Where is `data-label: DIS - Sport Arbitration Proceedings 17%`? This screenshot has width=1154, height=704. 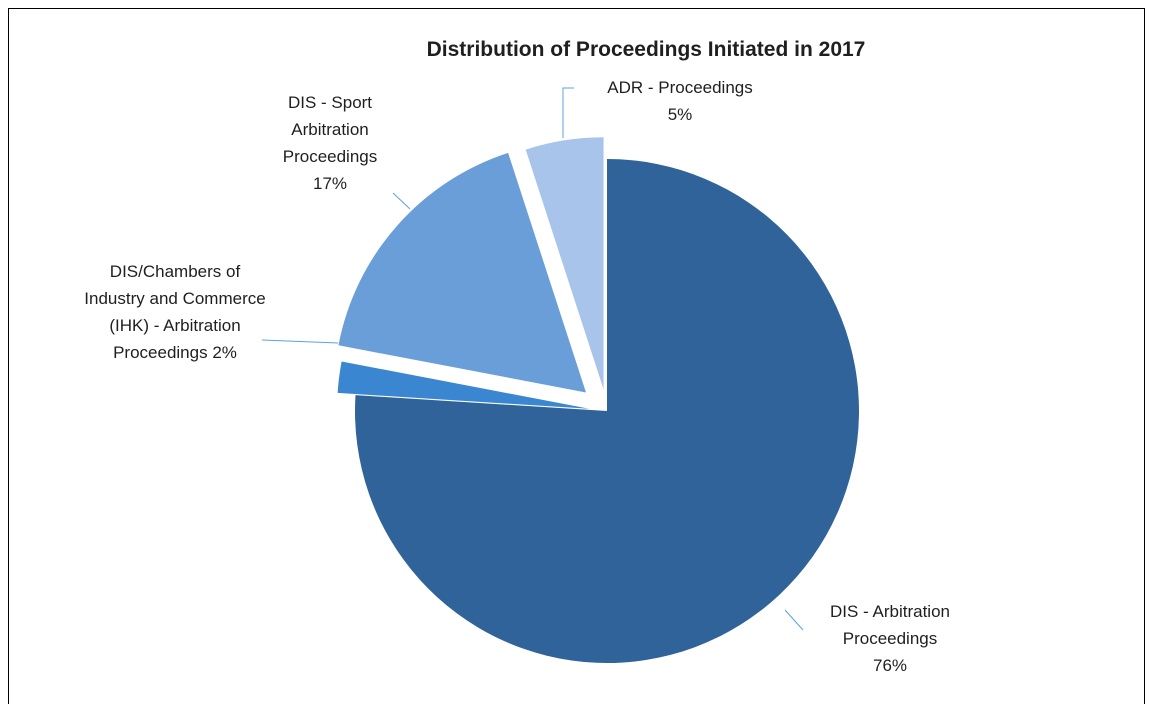 data-label: DIS - Sport Arbitration Proceedings 17% is located at coordinates (330, 143).